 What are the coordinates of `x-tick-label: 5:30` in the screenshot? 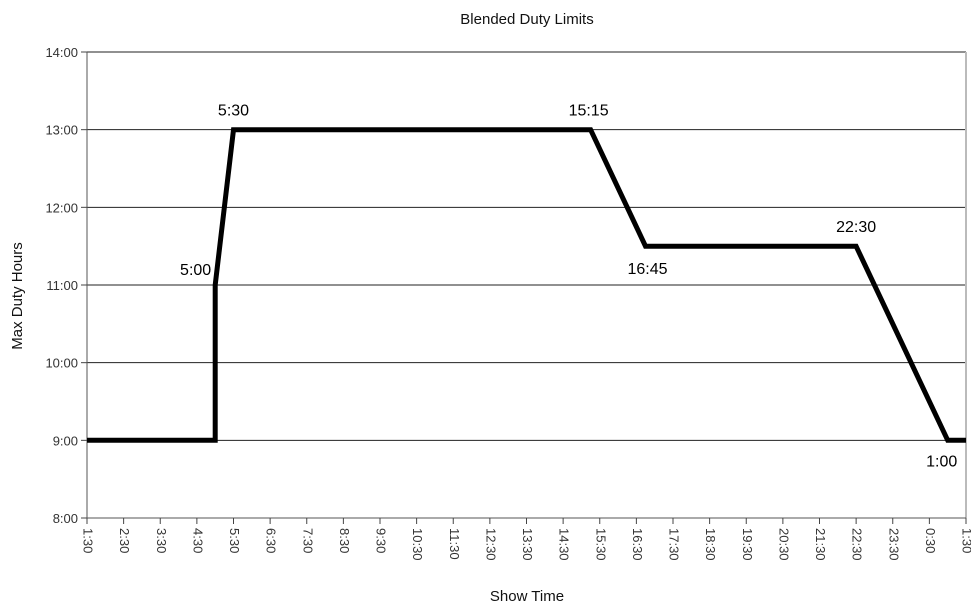 It's located at (234, 540).